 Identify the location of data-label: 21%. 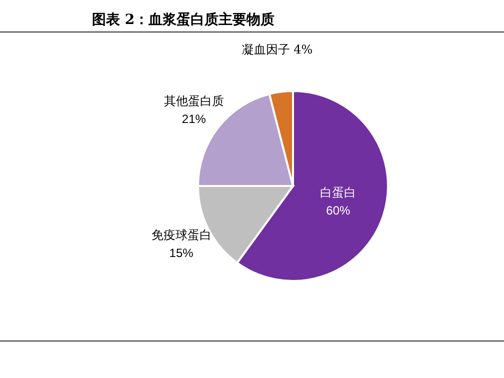
(194, 119).